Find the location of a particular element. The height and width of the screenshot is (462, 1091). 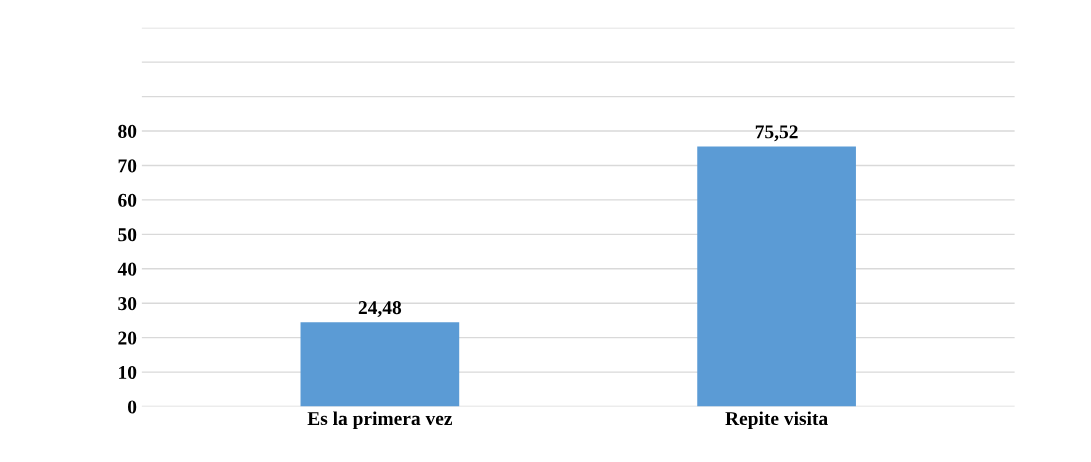

data-label: 24,48 is located at coordinates (380, 309).